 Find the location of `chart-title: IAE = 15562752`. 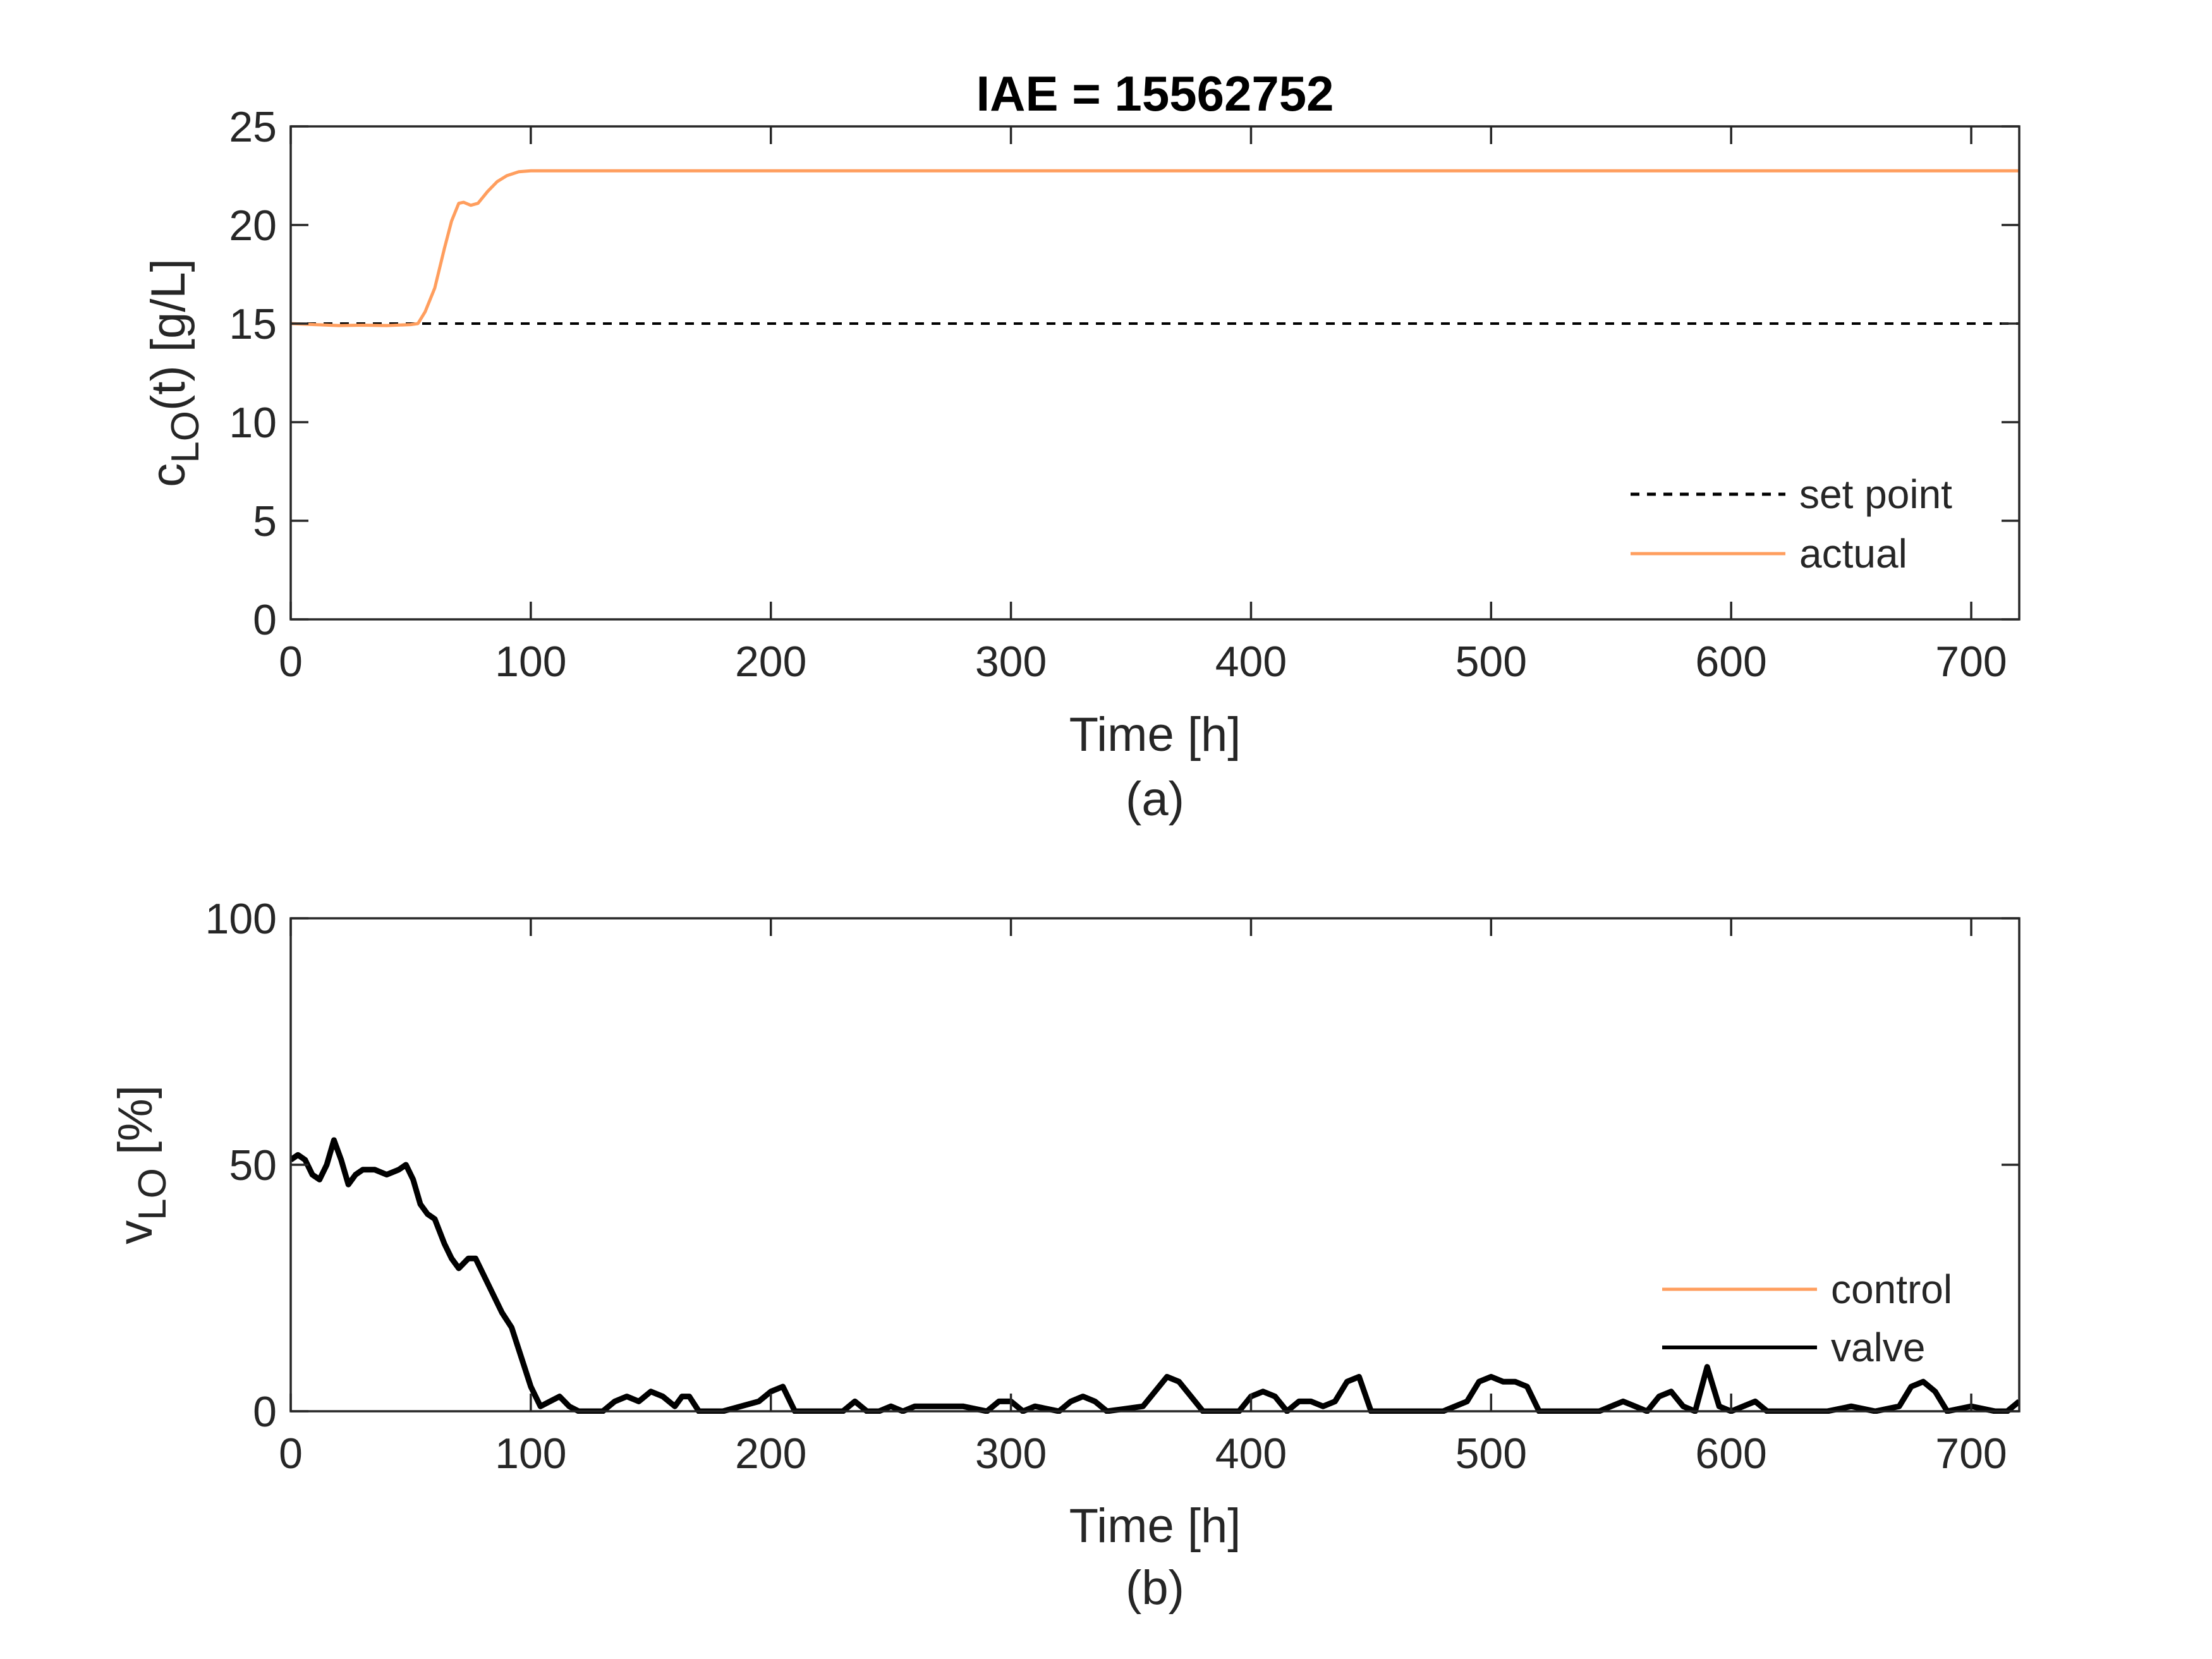

chart-title: IAE = 15562752 is located at coordinates (1155, 93).